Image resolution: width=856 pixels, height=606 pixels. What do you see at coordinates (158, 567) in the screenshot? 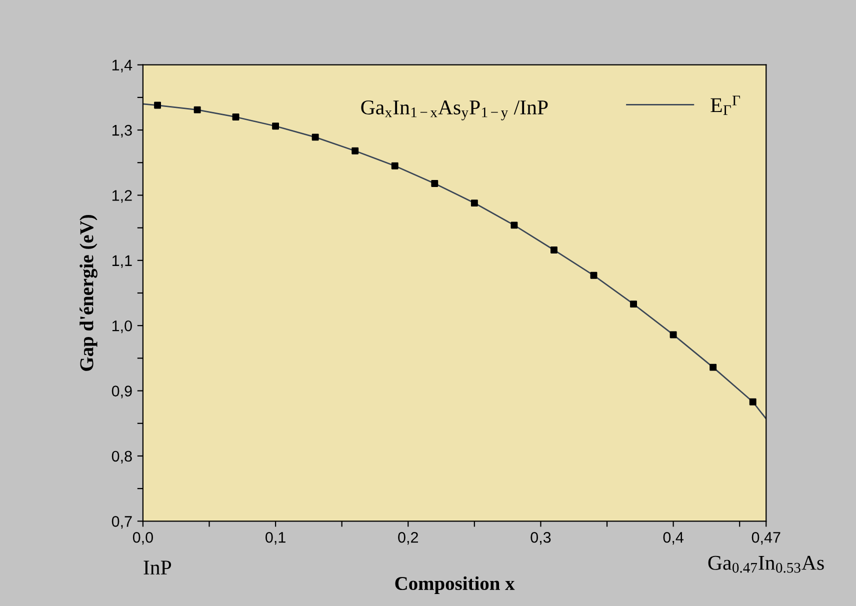
I see `text: InP` at bounding box center [158, 567].